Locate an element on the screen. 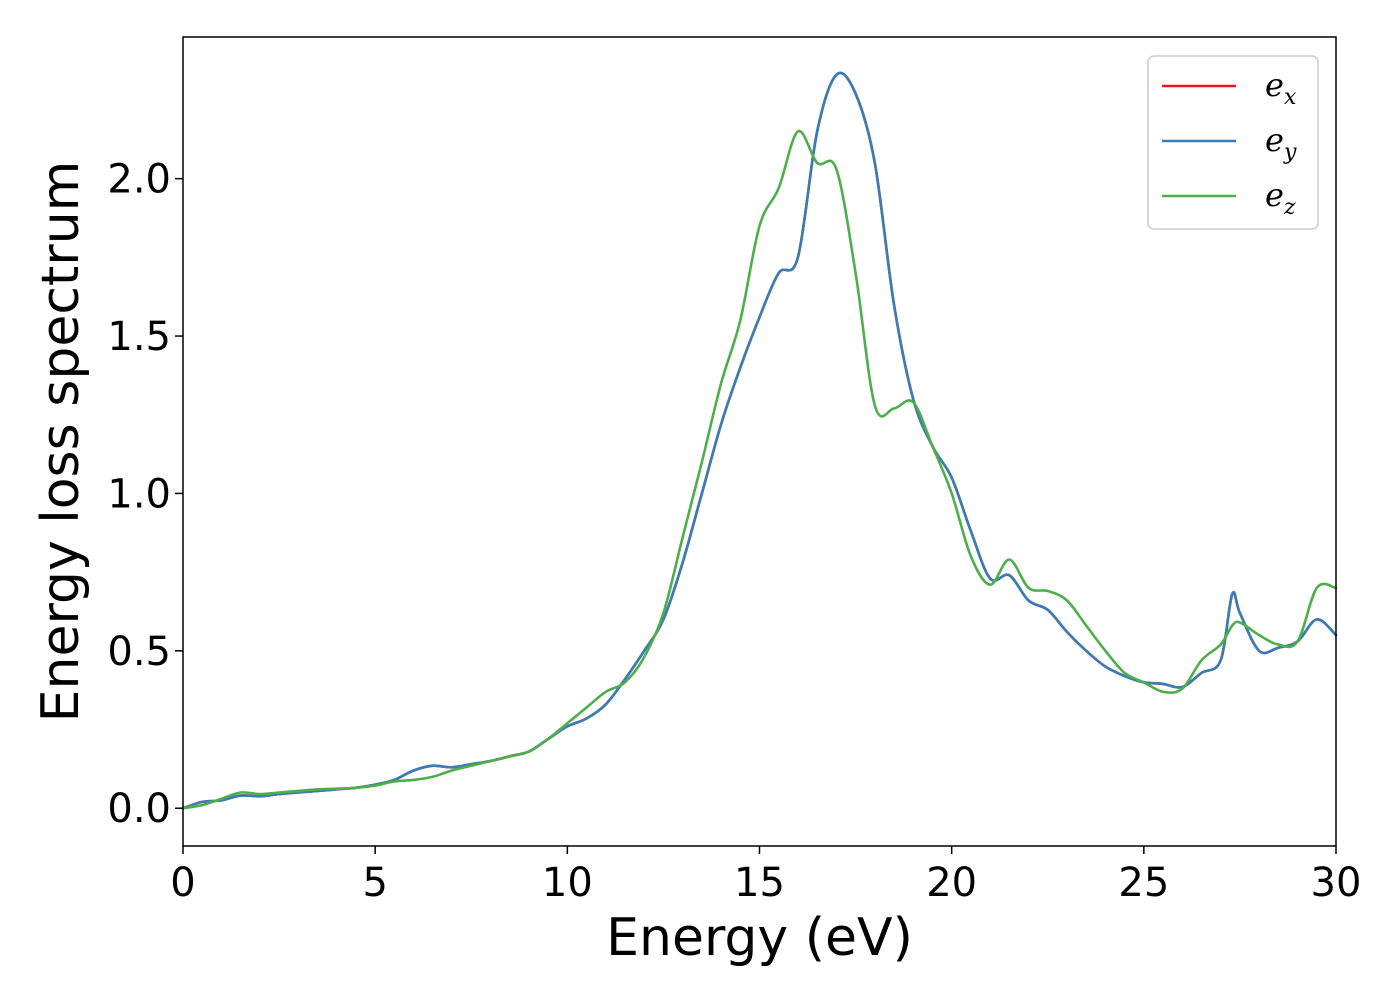 The height and width of the screenshot is (1000, 1400). legend-label-e-x: ex is located at coordinates (1281, 88).